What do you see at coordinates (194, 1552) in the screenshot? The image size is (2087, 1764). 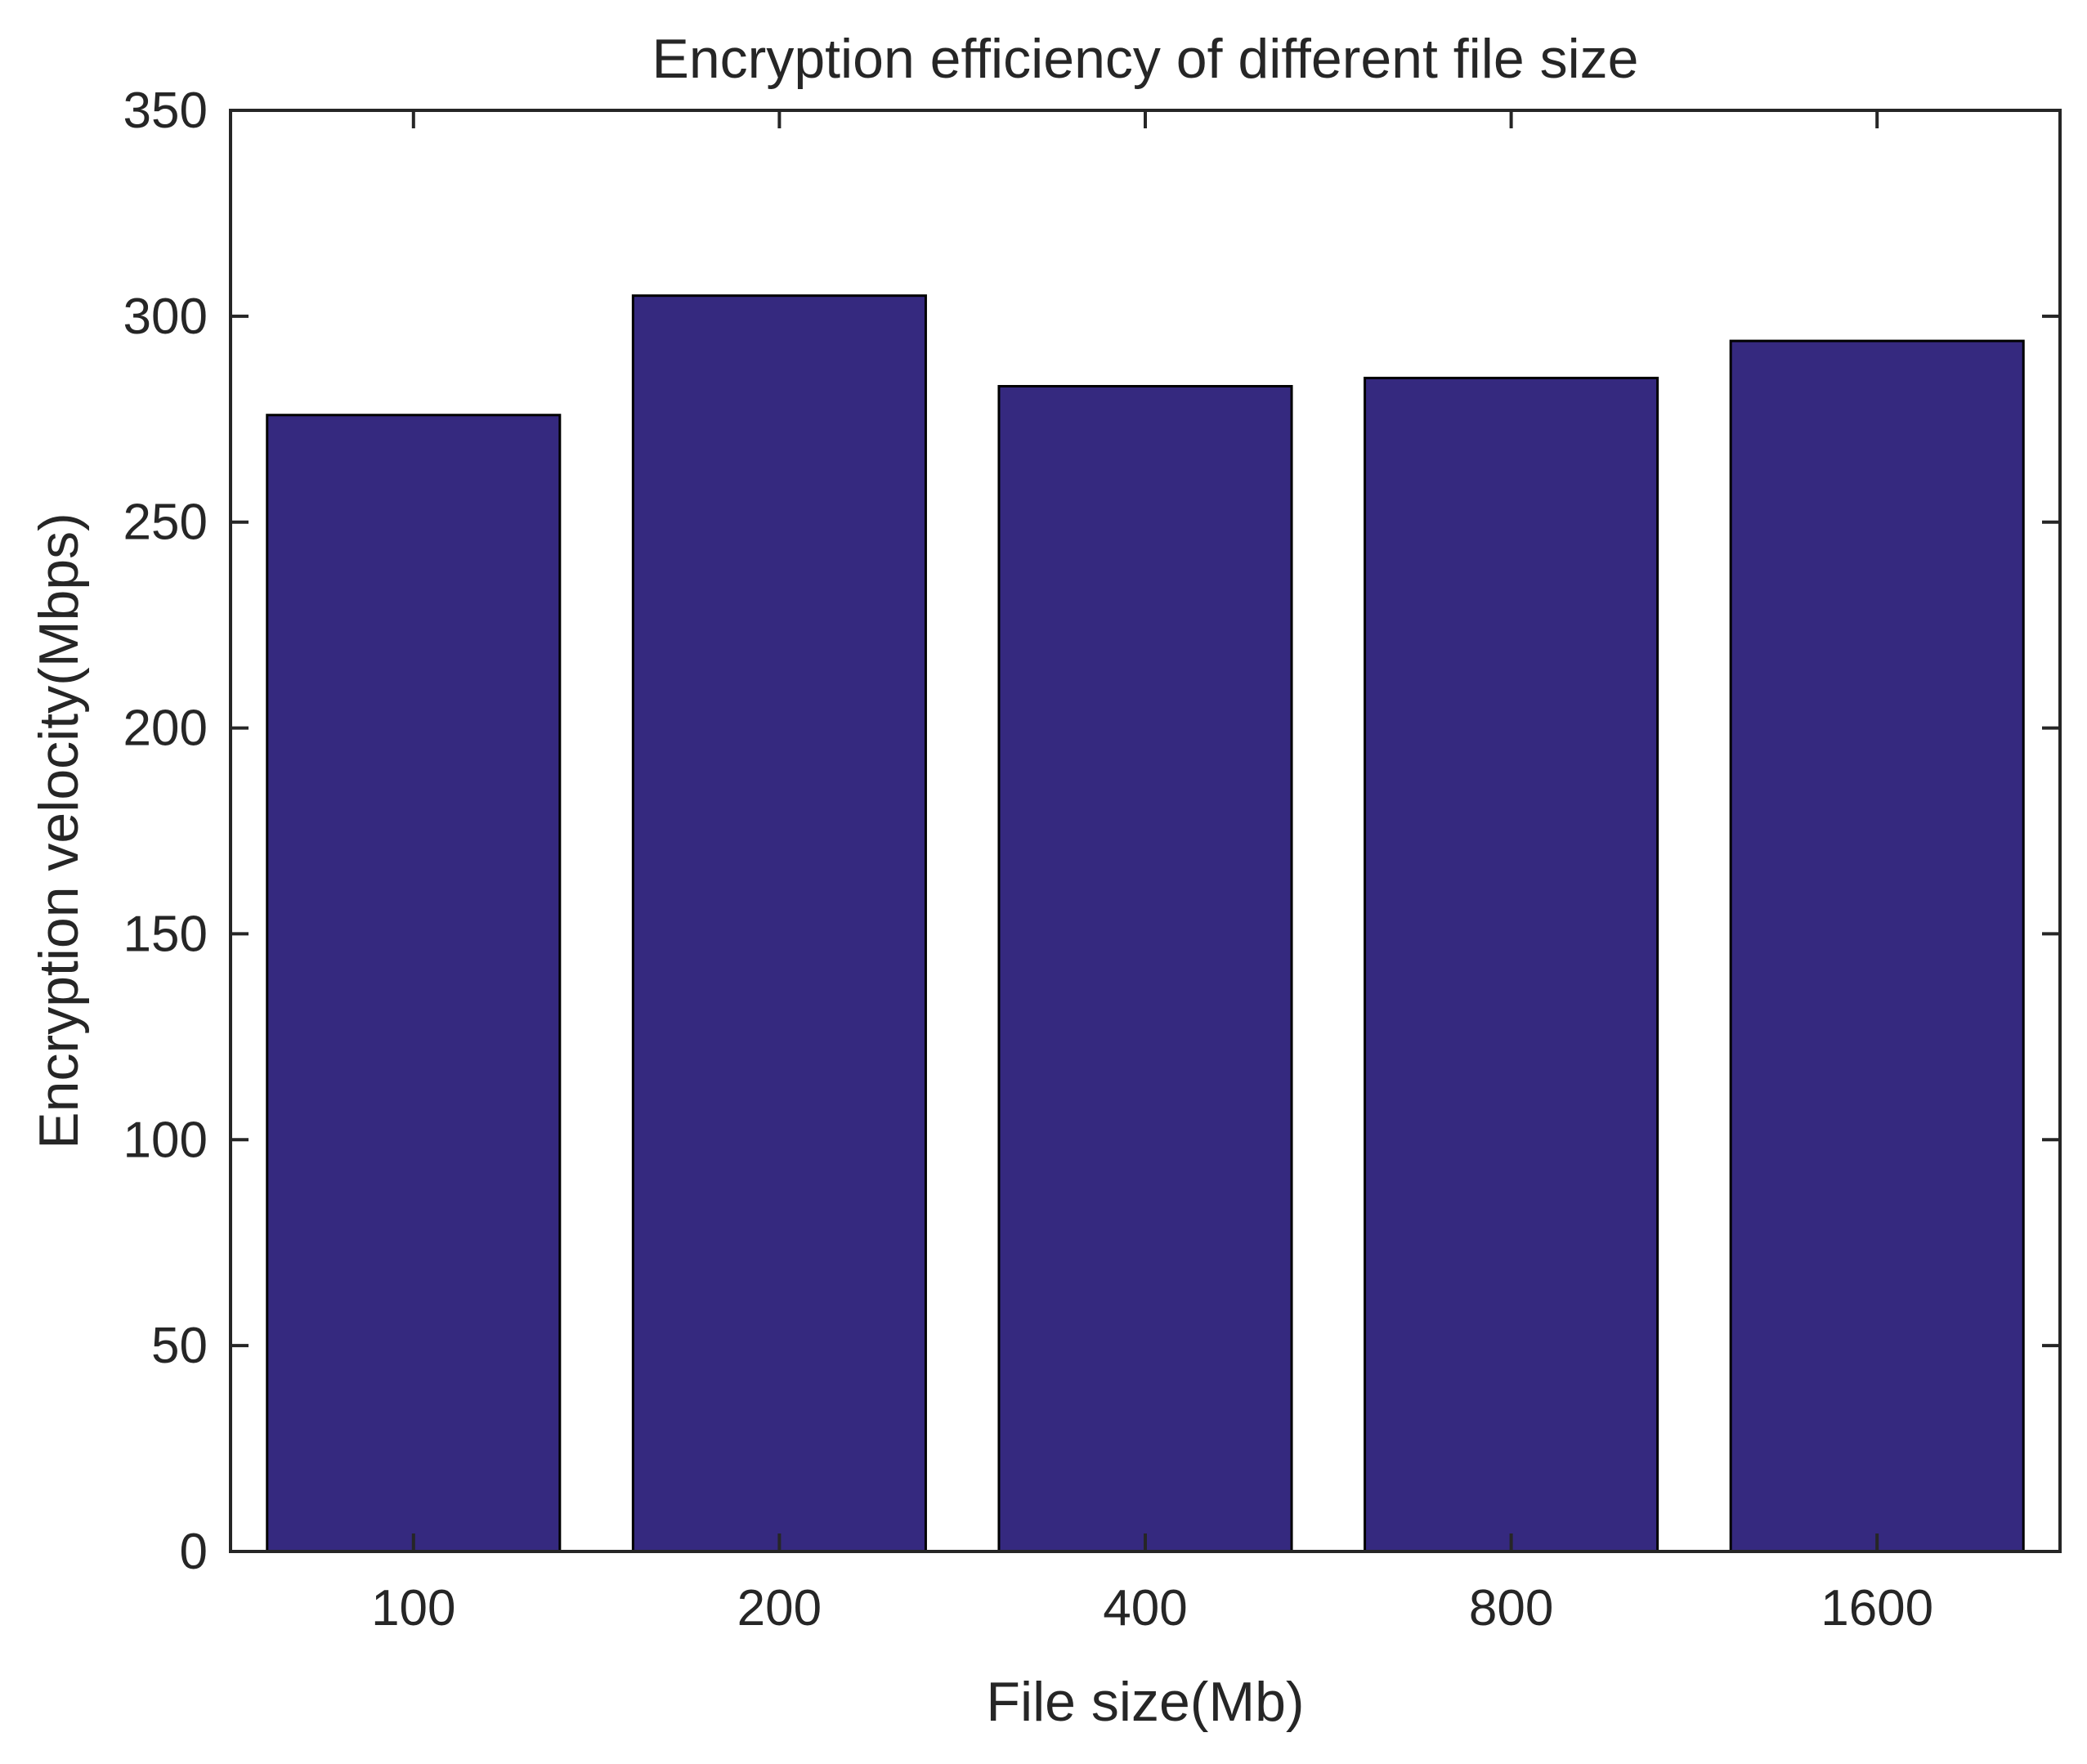 I see `y-tick-label-0: 0` at bounding box center [194, 1552].